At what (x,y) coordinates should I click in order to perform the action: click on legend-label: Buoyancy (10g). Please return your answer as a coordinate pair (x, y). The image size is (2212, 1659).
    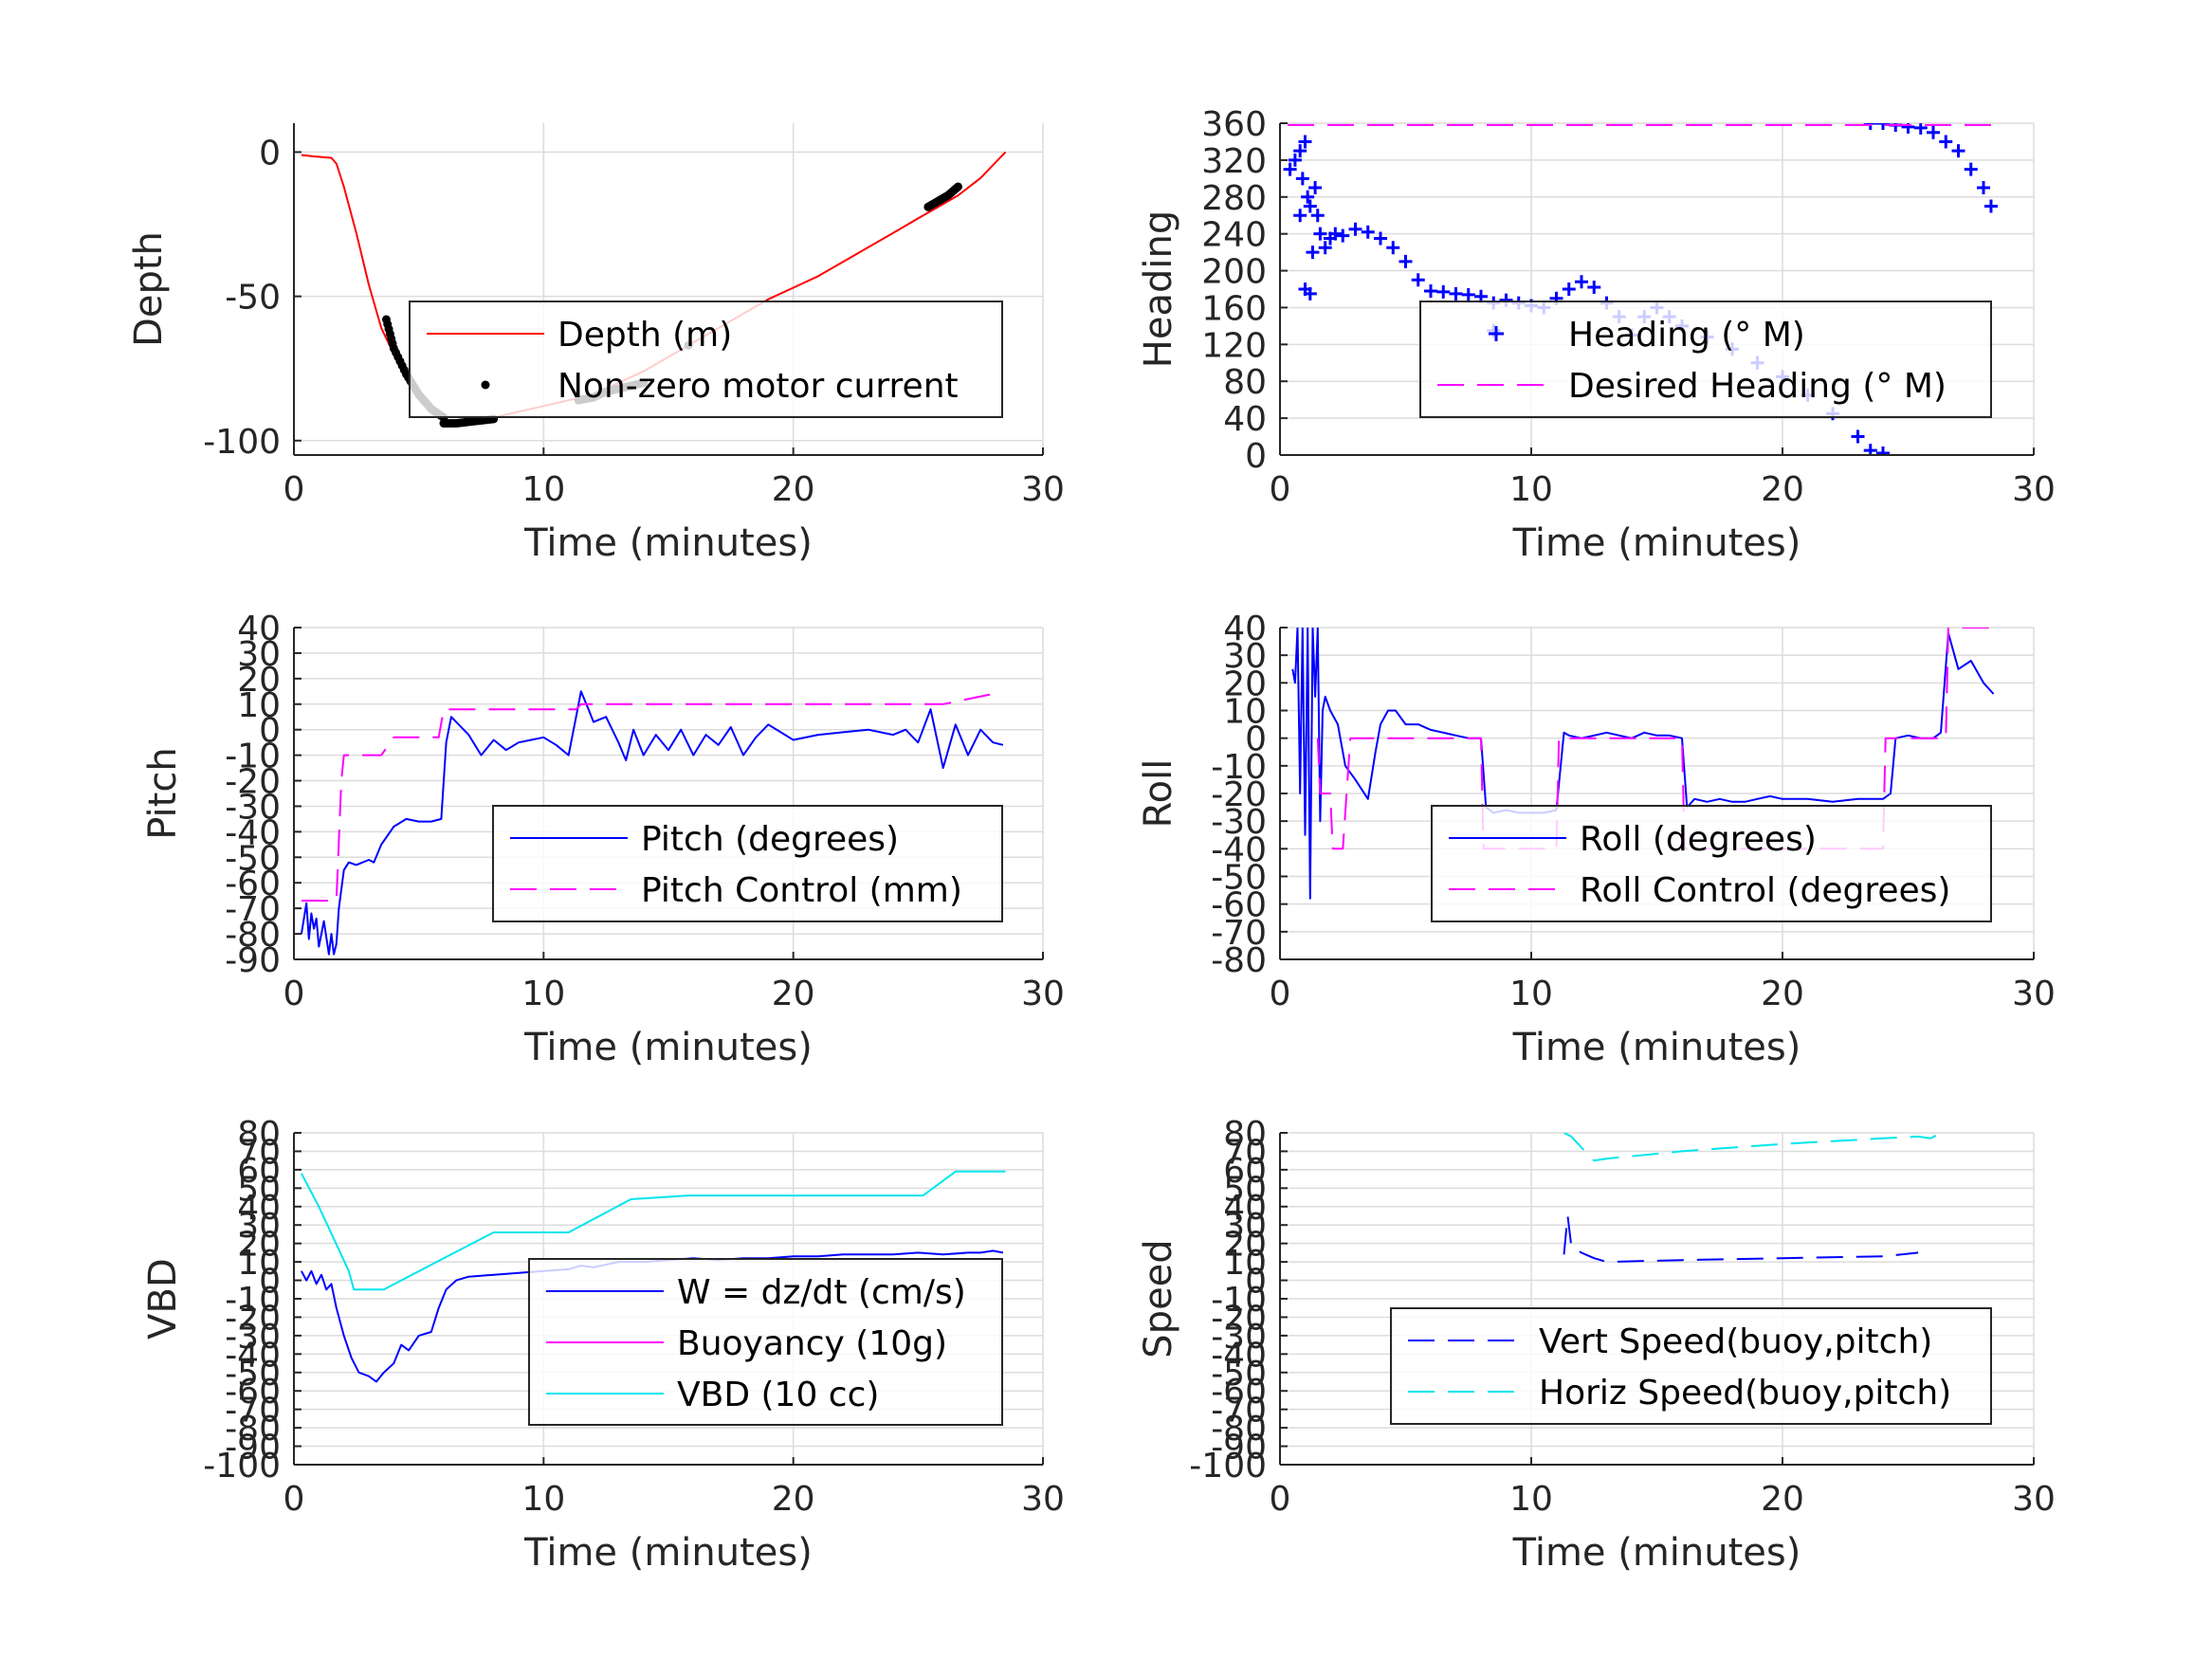
    Looking at the image, I should click on (812, 1343).